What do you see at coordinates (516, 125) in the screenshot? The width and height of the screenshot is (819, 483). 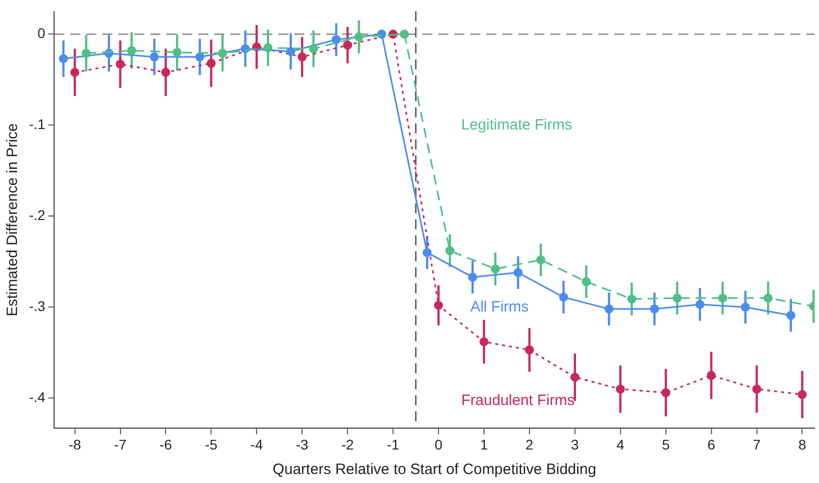 I see `text: Legitimate Firms` at bounding box center [516, 125].